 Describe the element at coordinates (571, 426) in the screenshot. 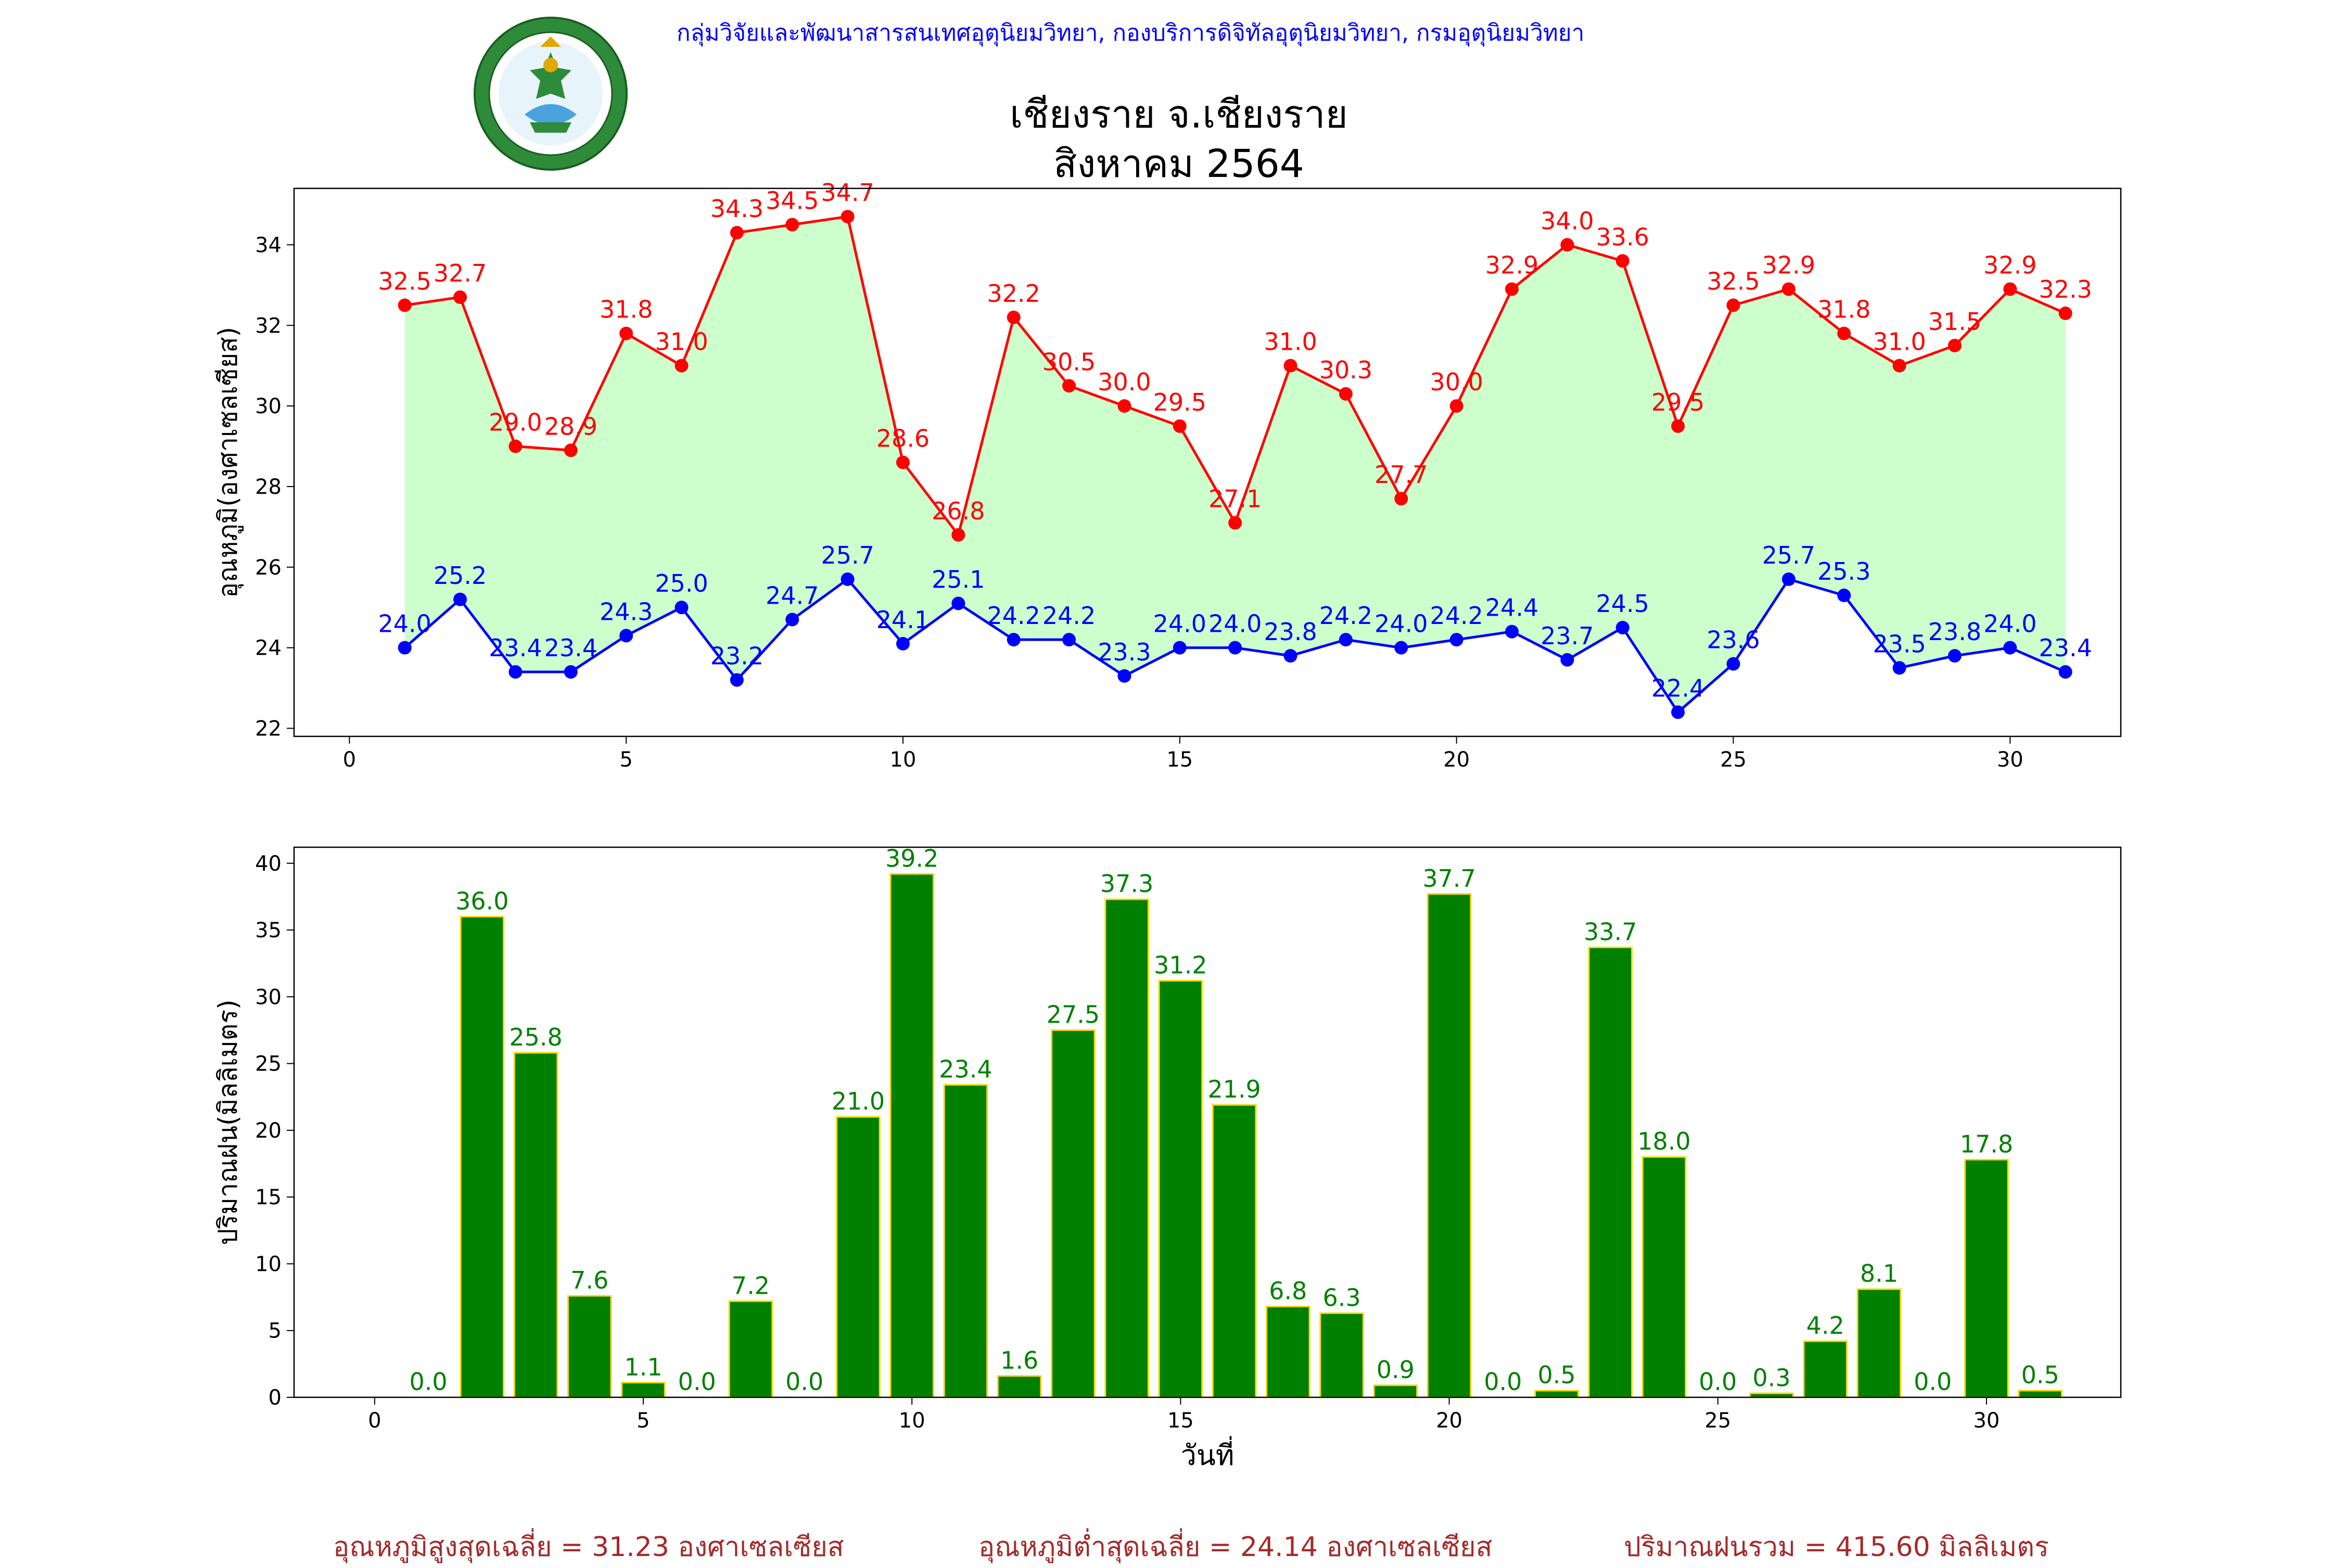

I see `max-temperature-label: 28.9` at that location.